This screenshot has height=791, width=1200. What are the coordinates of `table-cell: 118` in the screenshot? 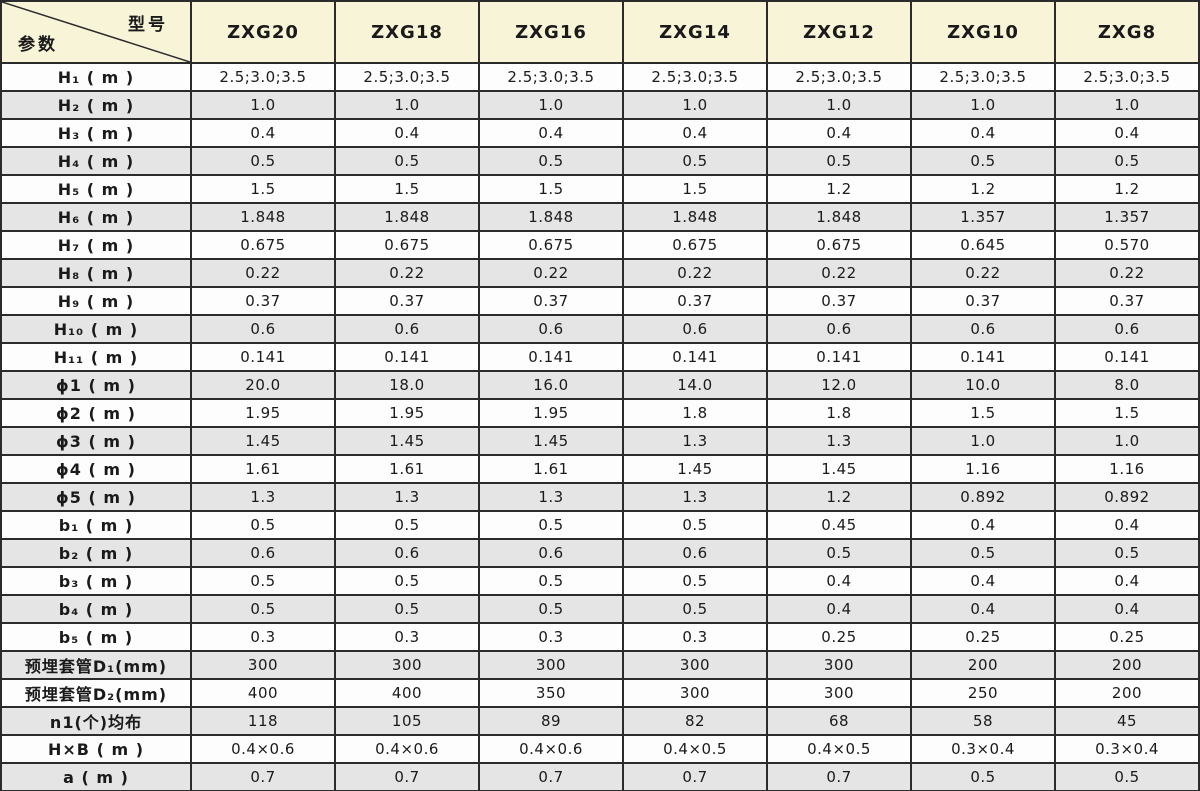 It's located at (263, 721).